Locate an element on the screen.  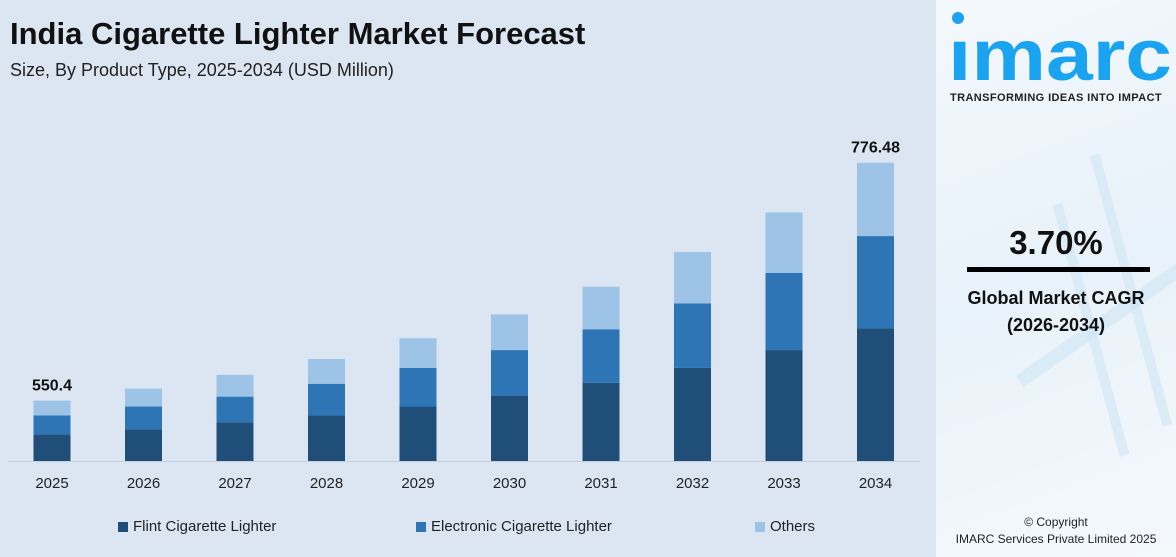
x-tick-label: 2025 is located at coordinates (51, 483).